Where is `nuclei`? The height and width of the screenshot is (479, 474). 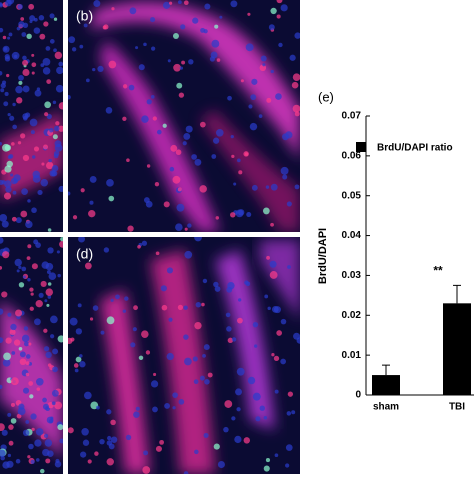 nuclei is located at coordinates (31, 355).